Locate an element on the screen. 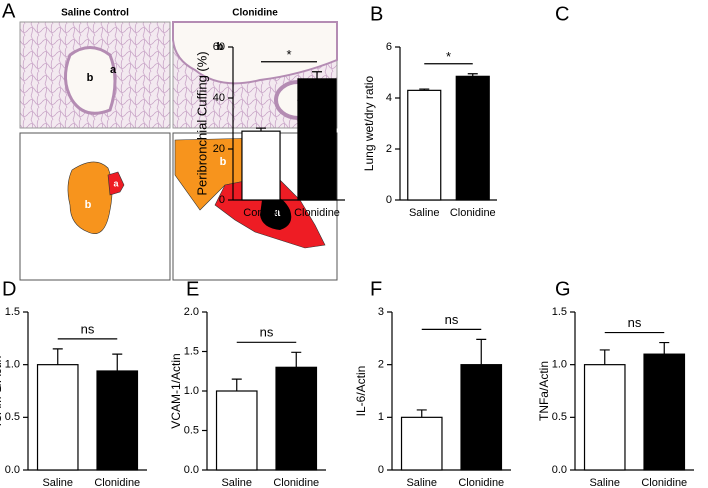 The image size is (708, 488). panel-letter: C is located at coordinates (562, 14).